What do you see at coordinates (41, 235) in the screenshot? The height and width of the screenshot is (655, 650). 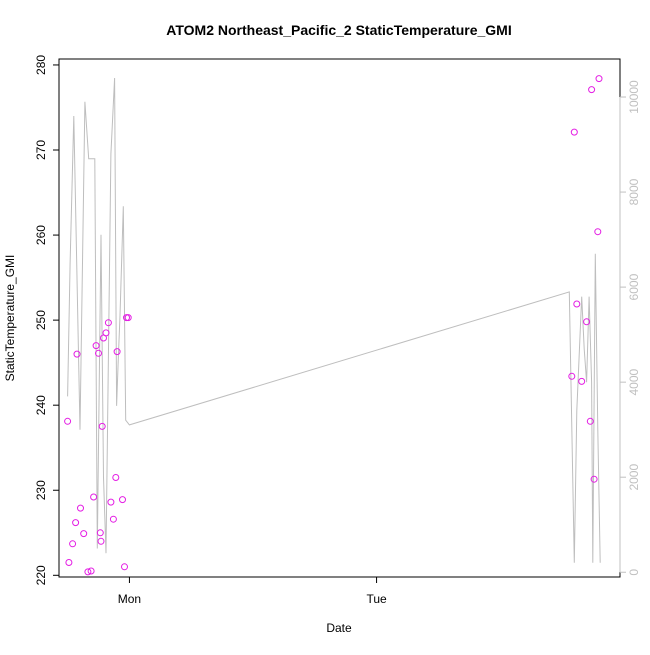 I see `y-tick-label: 260` at bounding box center [41, 235].